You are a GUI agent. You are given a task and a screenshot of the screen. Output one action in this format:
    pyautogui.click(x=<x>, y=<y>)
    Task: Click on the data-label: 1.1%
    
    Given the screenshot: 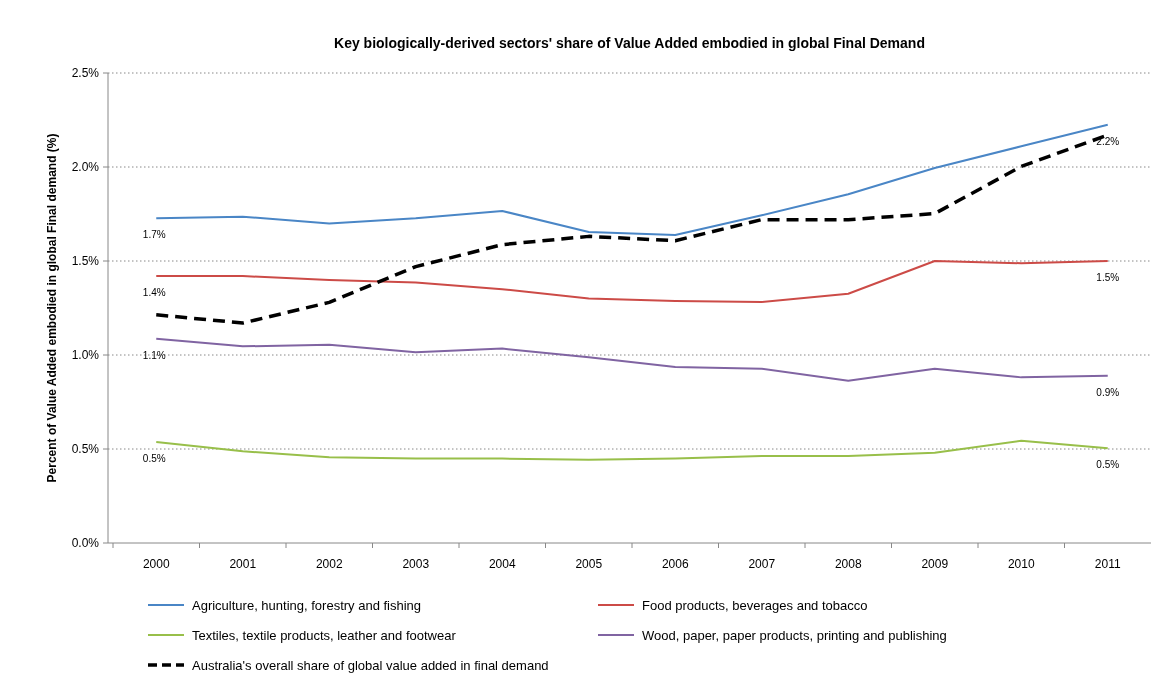 What is the action you would take?
    pyautogui.click(x=154, y=355)
    